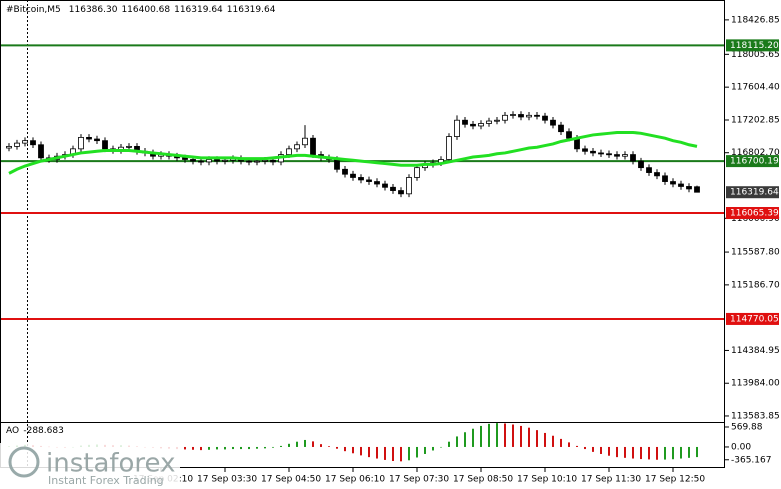 The height and width of the screenshot is (489, 781). I want to click on x-tick-label: 17 Sep 04:50, so click(291, 480).